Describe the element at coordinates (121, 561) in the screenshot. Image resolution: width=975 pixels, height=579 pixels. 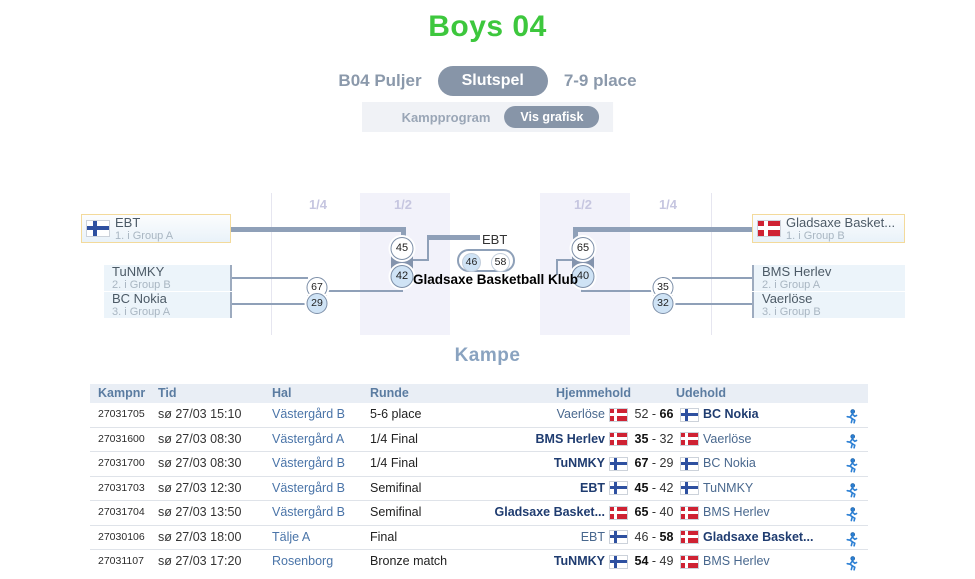
I see `match-number: 27031107` at that location.